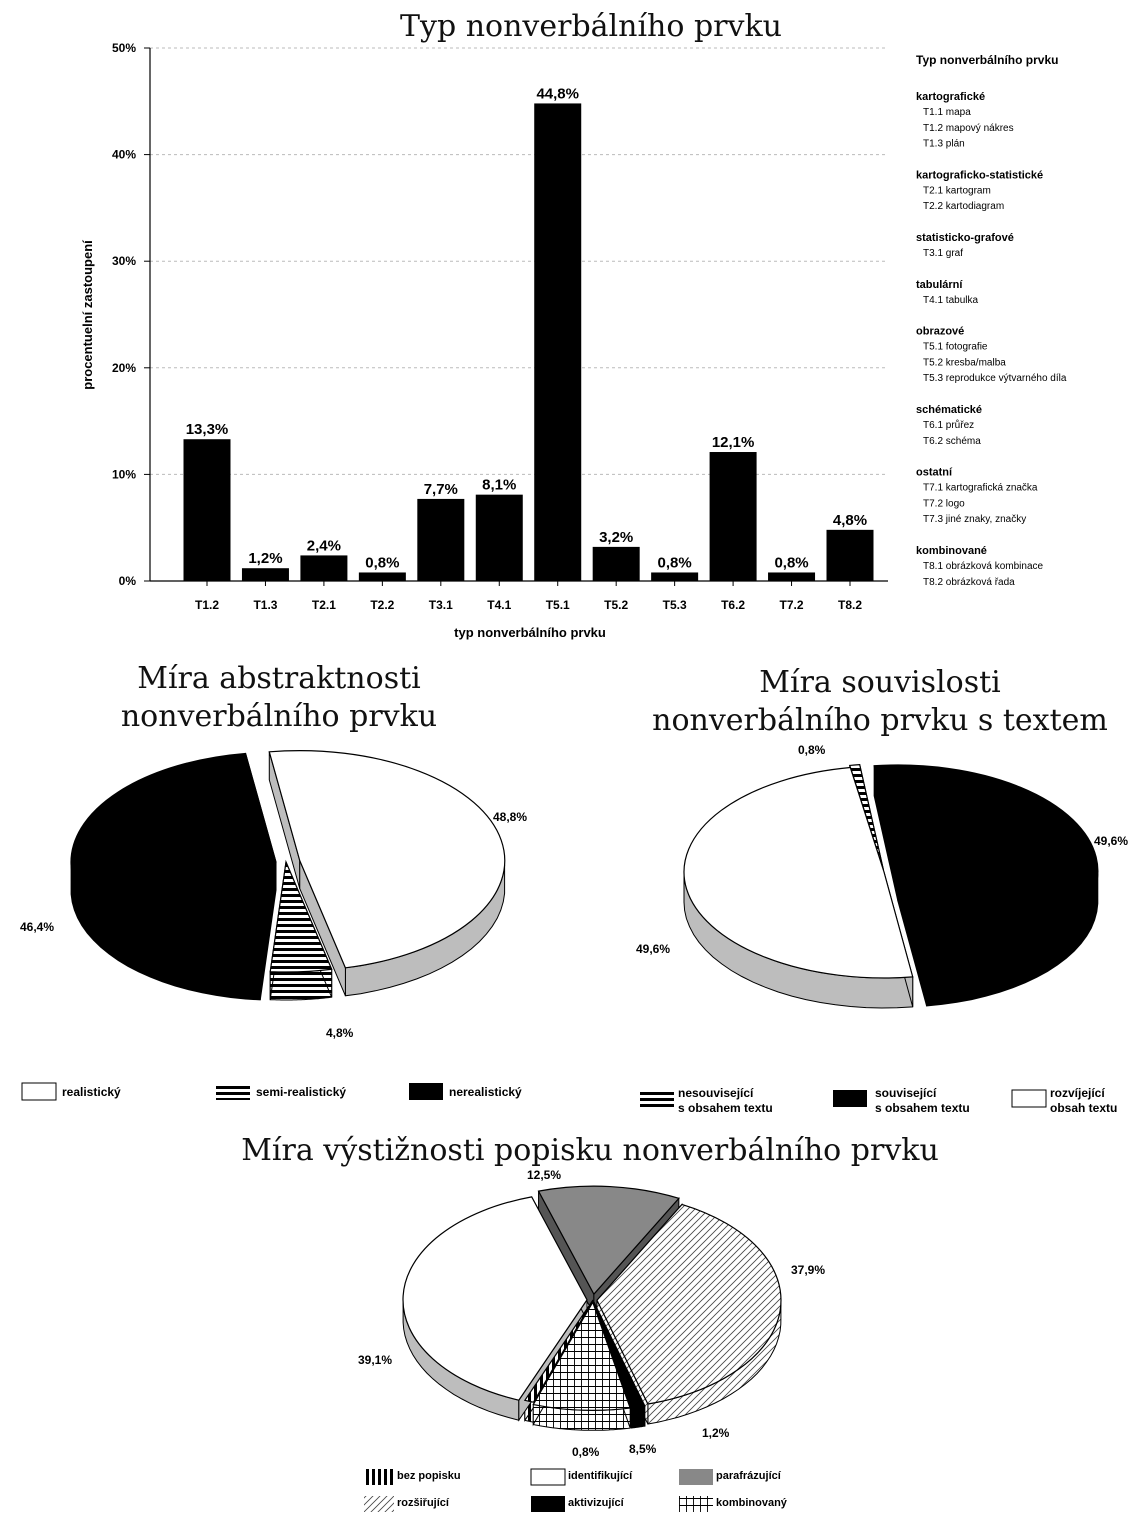 Image resolution: width=1136 pixels, height=1526 pixels. I want to click on pie1-title-line1: Míra abstraktnosti, so click(279, 678).